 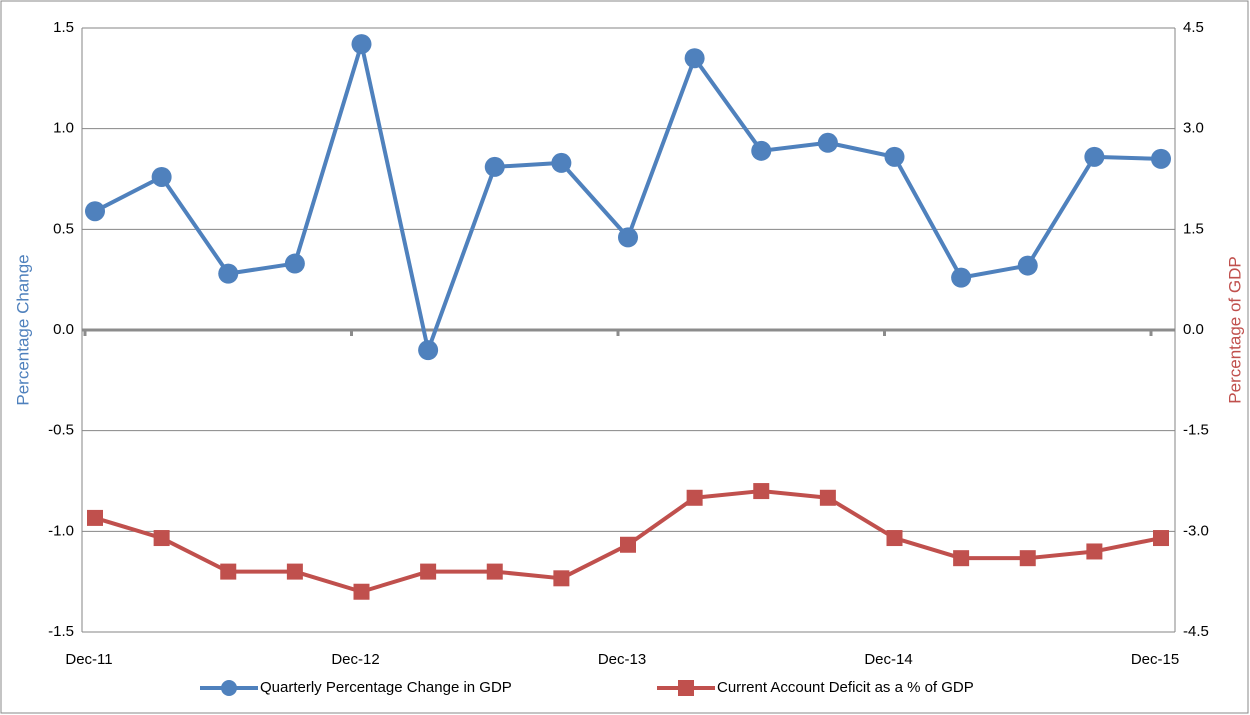 What do you see at coordinates (386, 687) in the screenshot?
I see `legend-label: Quarterly Percentage Change in GDP` at bounding box center [386, 687].